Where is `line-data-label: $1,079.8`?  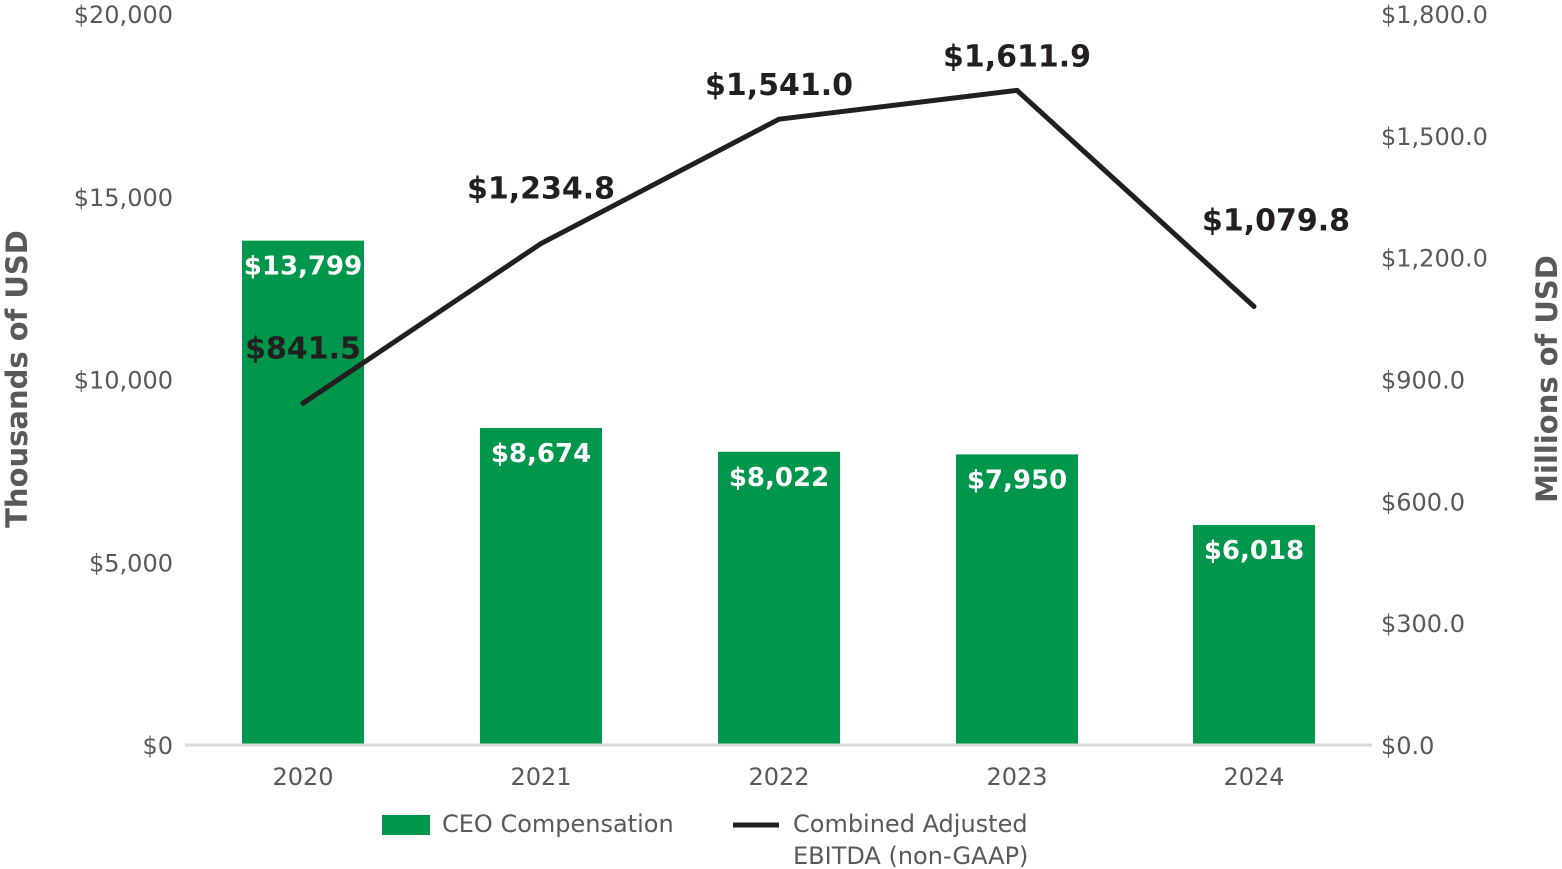
line-data-label: $1,079.8 is located at coordinates (1276, 220).